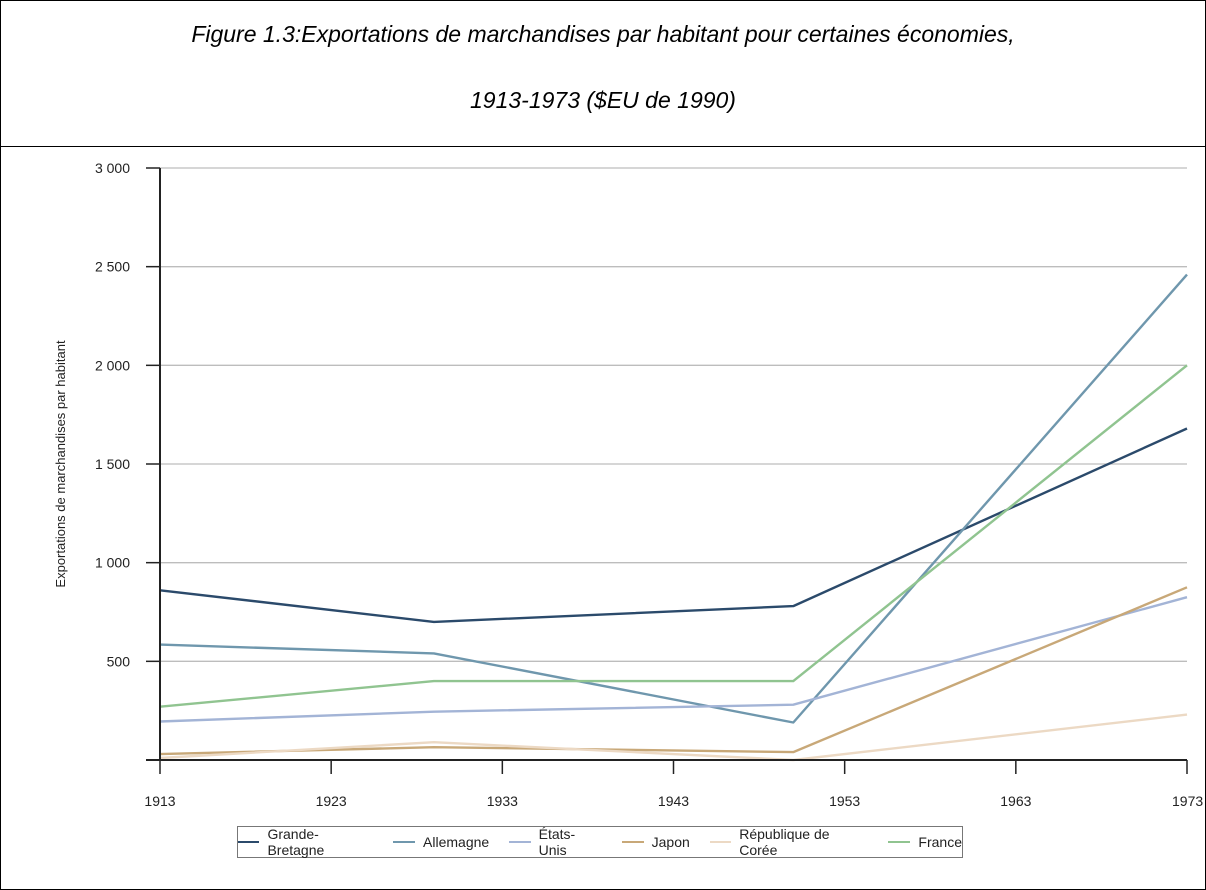  What do you see at coordinates (784, 842) in the screenshot?
I see `legend-label: République de Corée` at bounding box center [784, 842].